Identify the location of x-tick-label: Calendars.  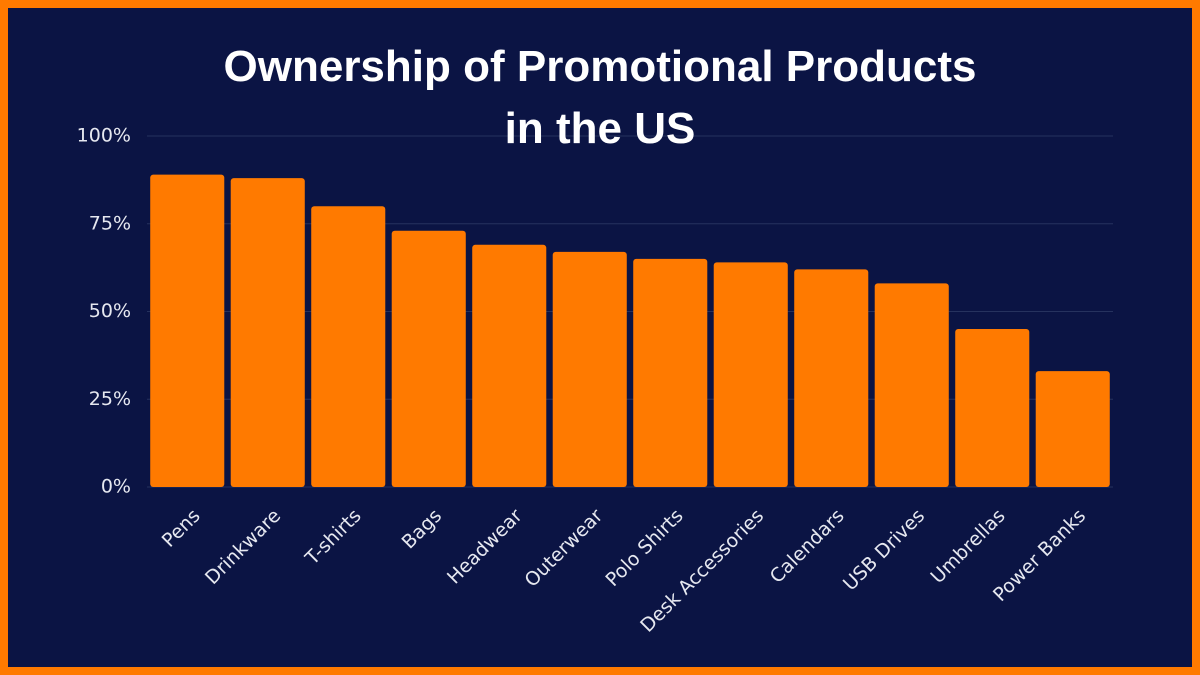
(807, 546).